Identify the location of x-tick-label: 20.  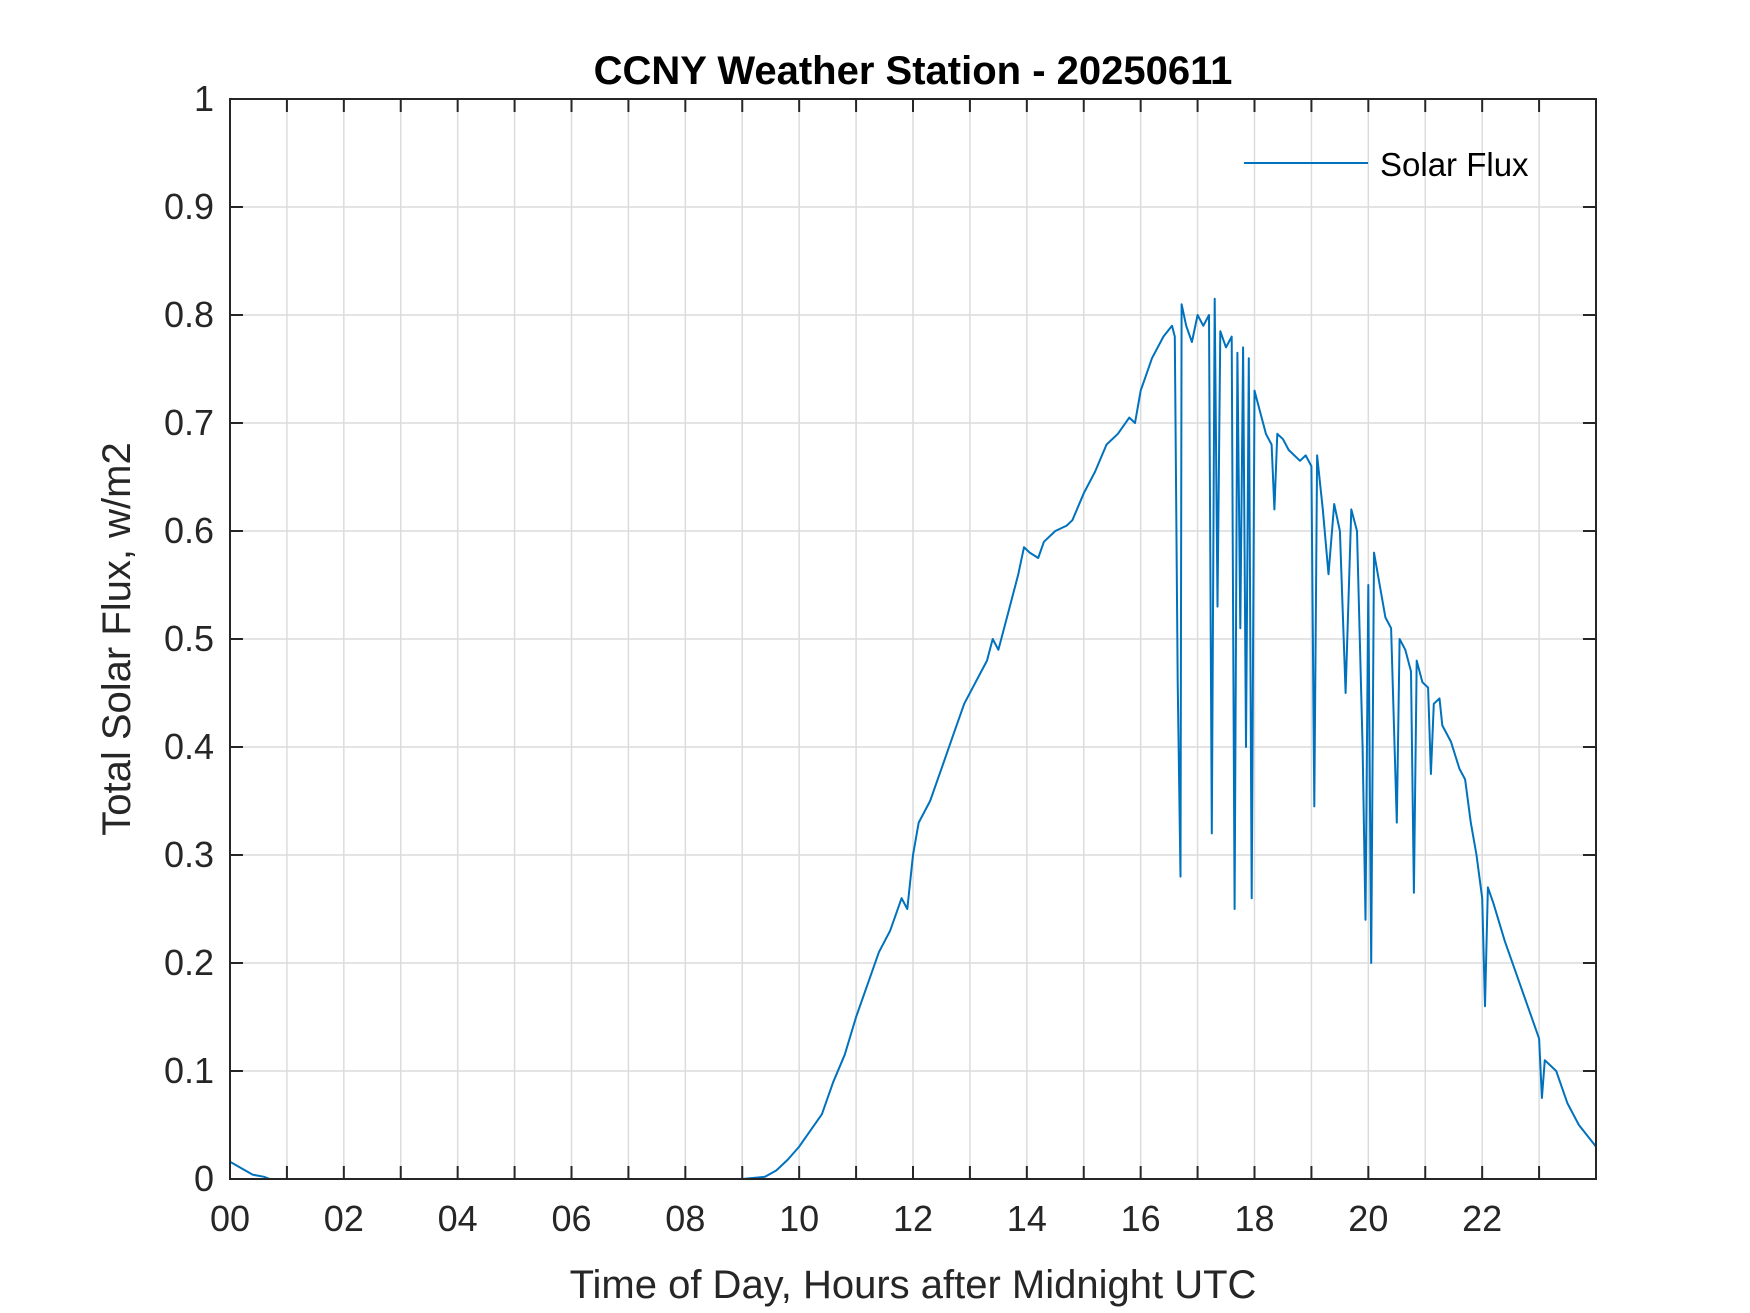
(1368, 1218).